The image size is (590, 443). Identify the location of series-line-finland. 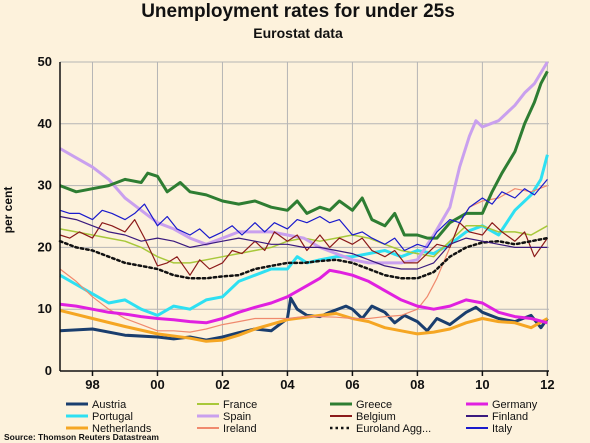
(303, 242).